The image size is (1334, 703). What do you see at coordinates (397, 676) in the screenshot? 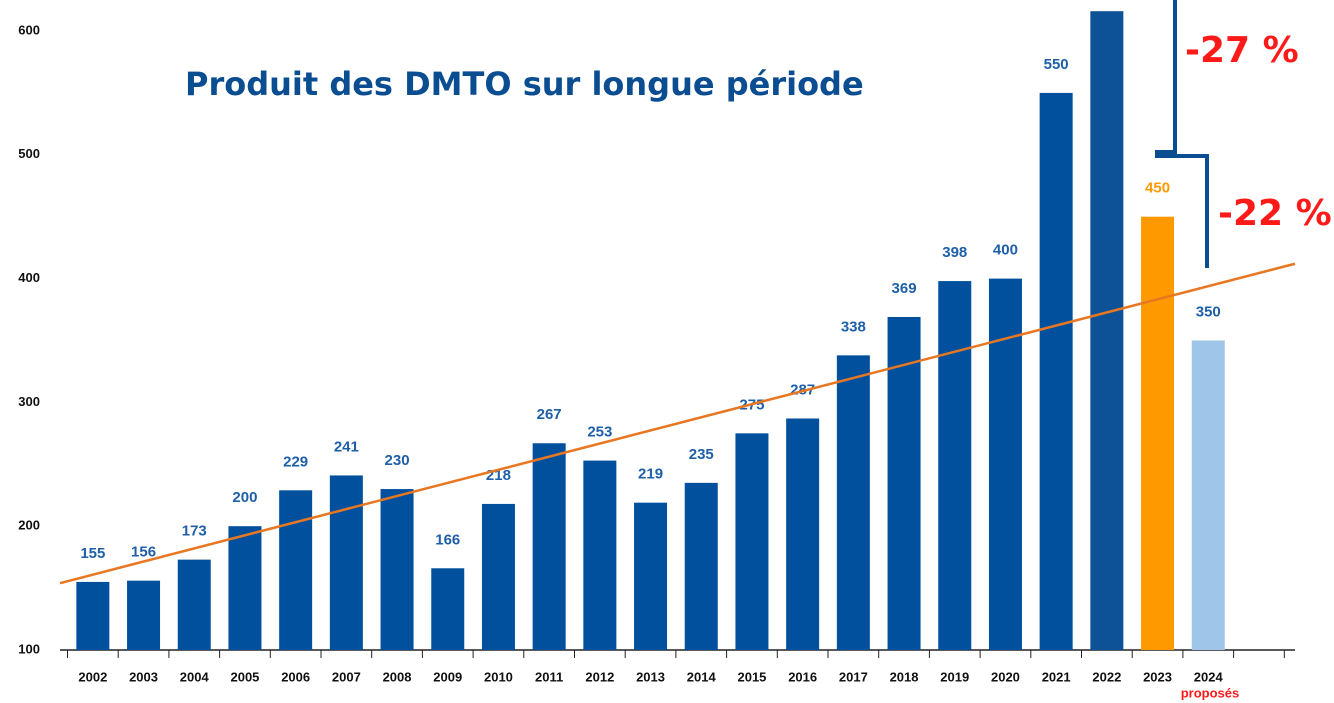
I see `x-tick-label: 2008` at bounding box center [397, 676].